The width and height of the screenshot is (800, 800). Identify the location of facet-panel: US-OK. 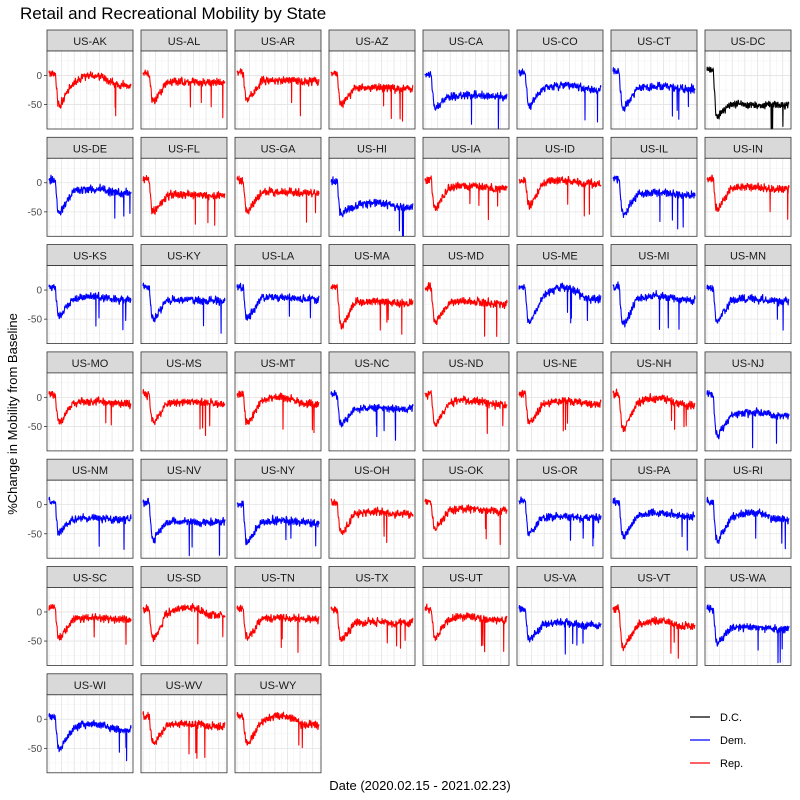
(466, 508).